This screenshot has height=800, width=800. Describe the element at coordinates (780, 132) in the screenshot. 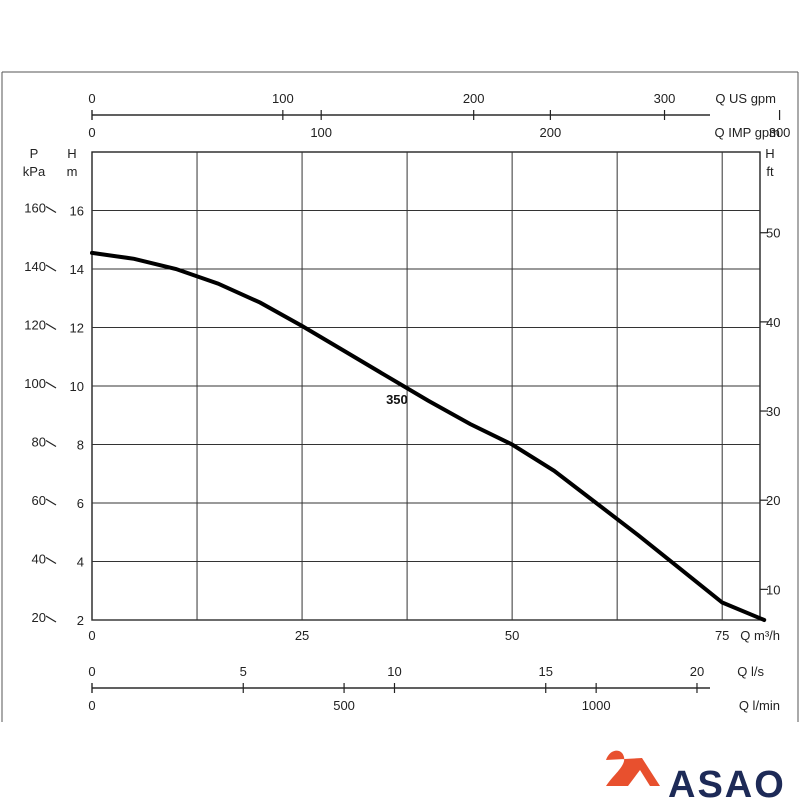

I see `axis-imp-gpm-tick-label: 300` at that location.